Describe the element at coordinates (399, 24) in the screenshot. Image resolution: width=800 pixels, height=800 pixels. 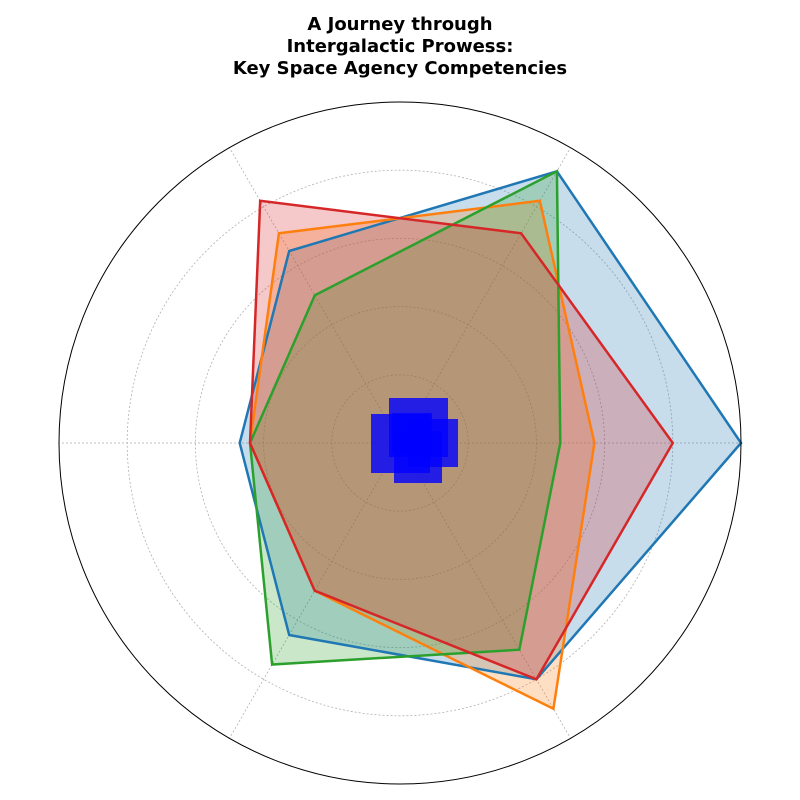
I see `chart-title-line-1: A Journey through` at that location.